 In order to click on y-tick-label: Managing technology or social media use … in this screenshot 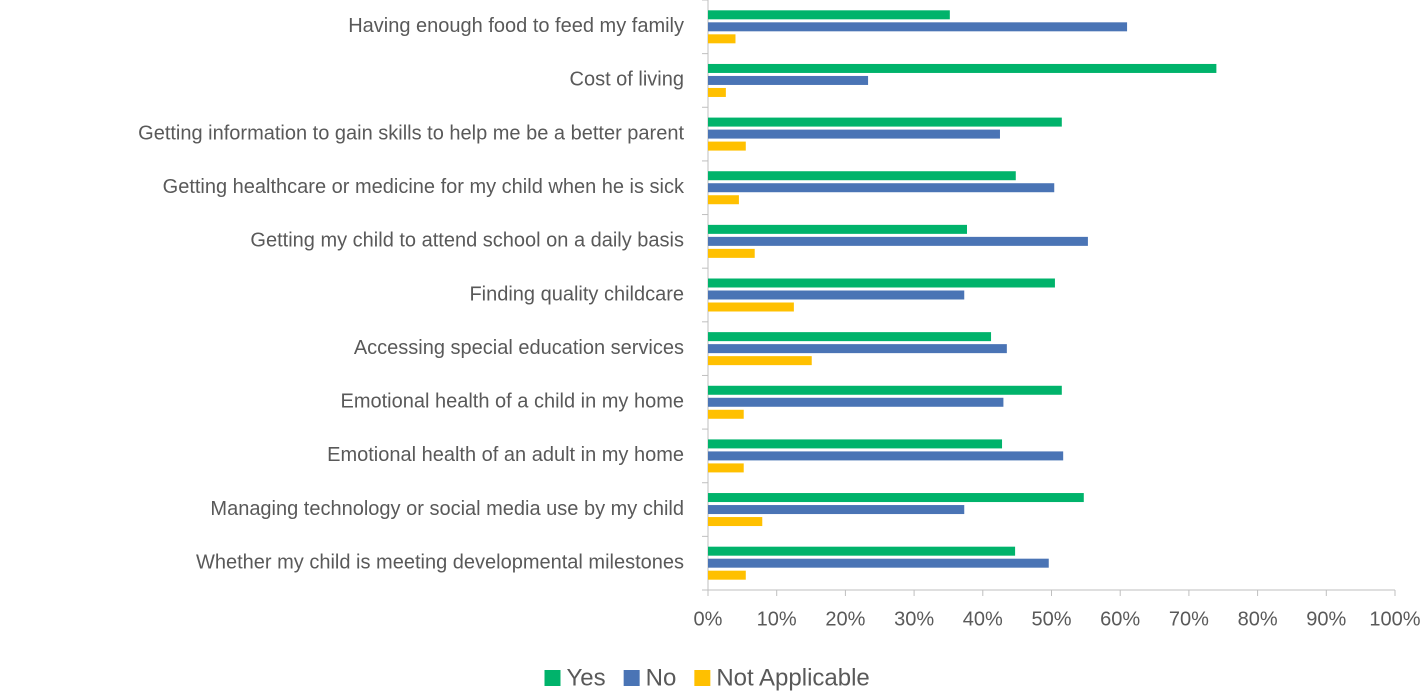, I will do `click(447, 509)`.